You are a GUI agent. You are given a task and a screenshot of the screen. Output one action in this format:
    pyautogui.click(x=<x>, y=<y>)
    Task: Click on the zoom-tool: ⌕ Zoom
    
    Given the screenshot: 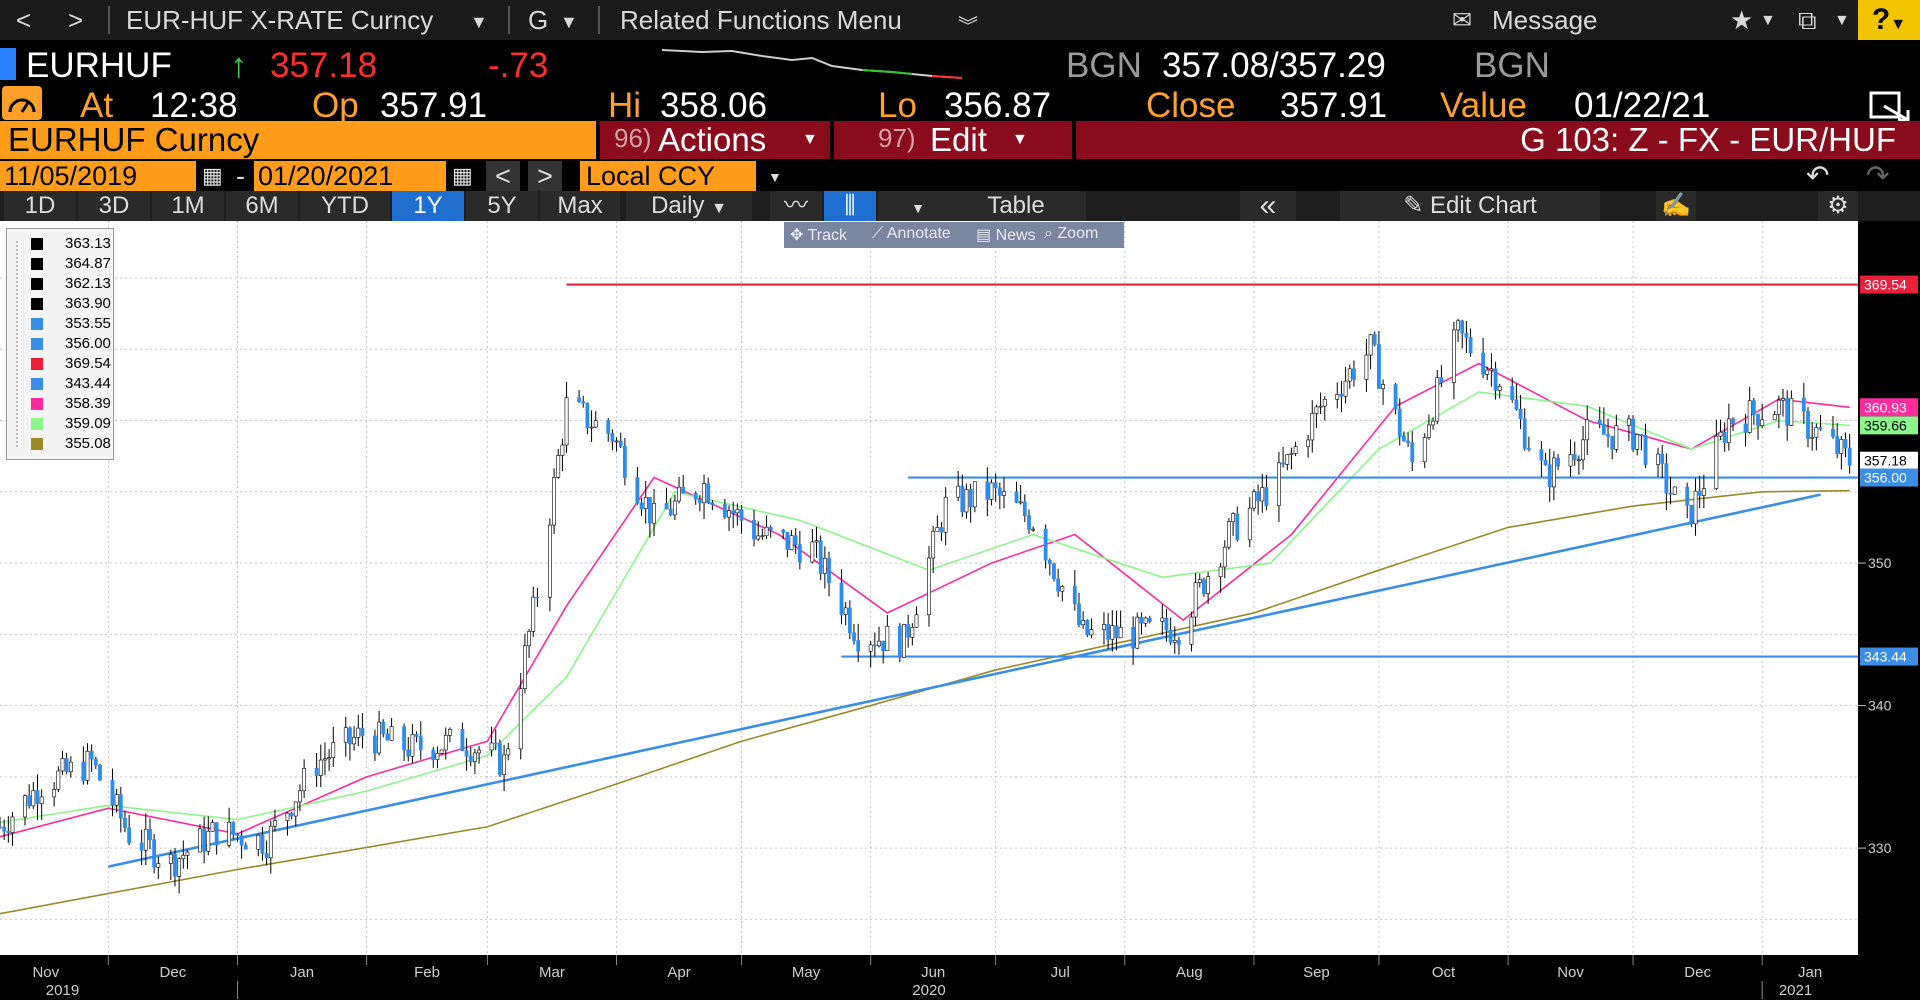 What is the action you would take?
    pyautogui.click(x=1071, y=233)
    